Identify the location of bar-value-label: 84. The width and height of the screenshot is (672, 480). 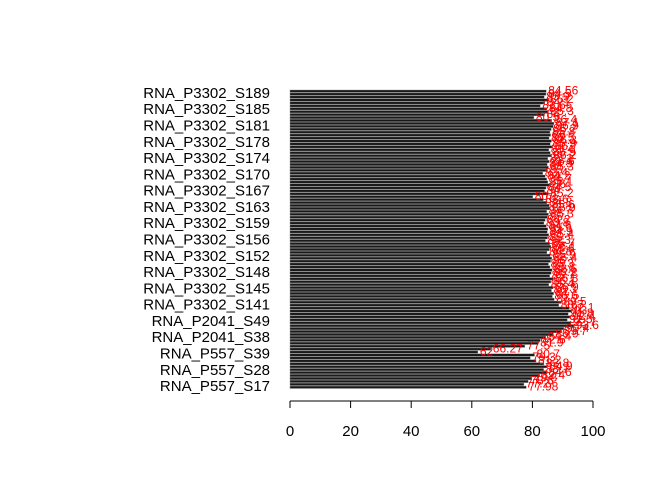
(554, 114).